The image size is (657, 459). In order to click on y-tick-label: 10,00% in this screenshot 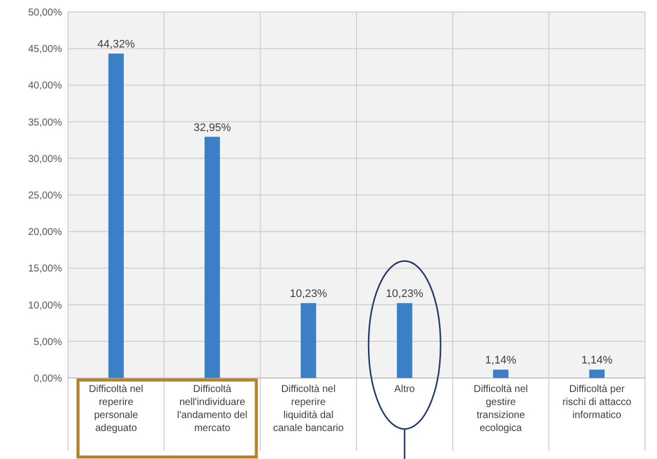, I will do `click(45, 306)`.